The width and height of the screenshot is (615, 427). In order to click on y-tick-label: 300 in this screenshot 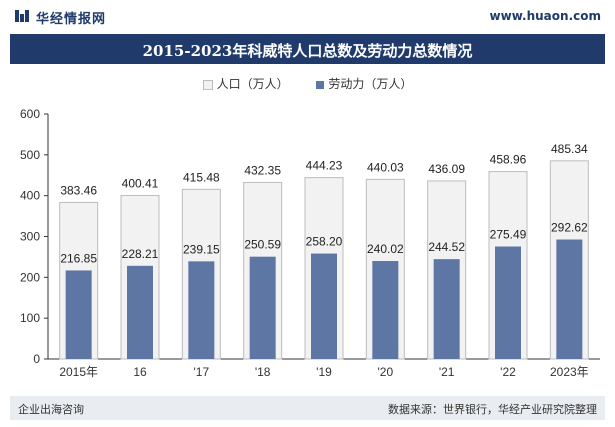, I will do `click(30, 237)`.